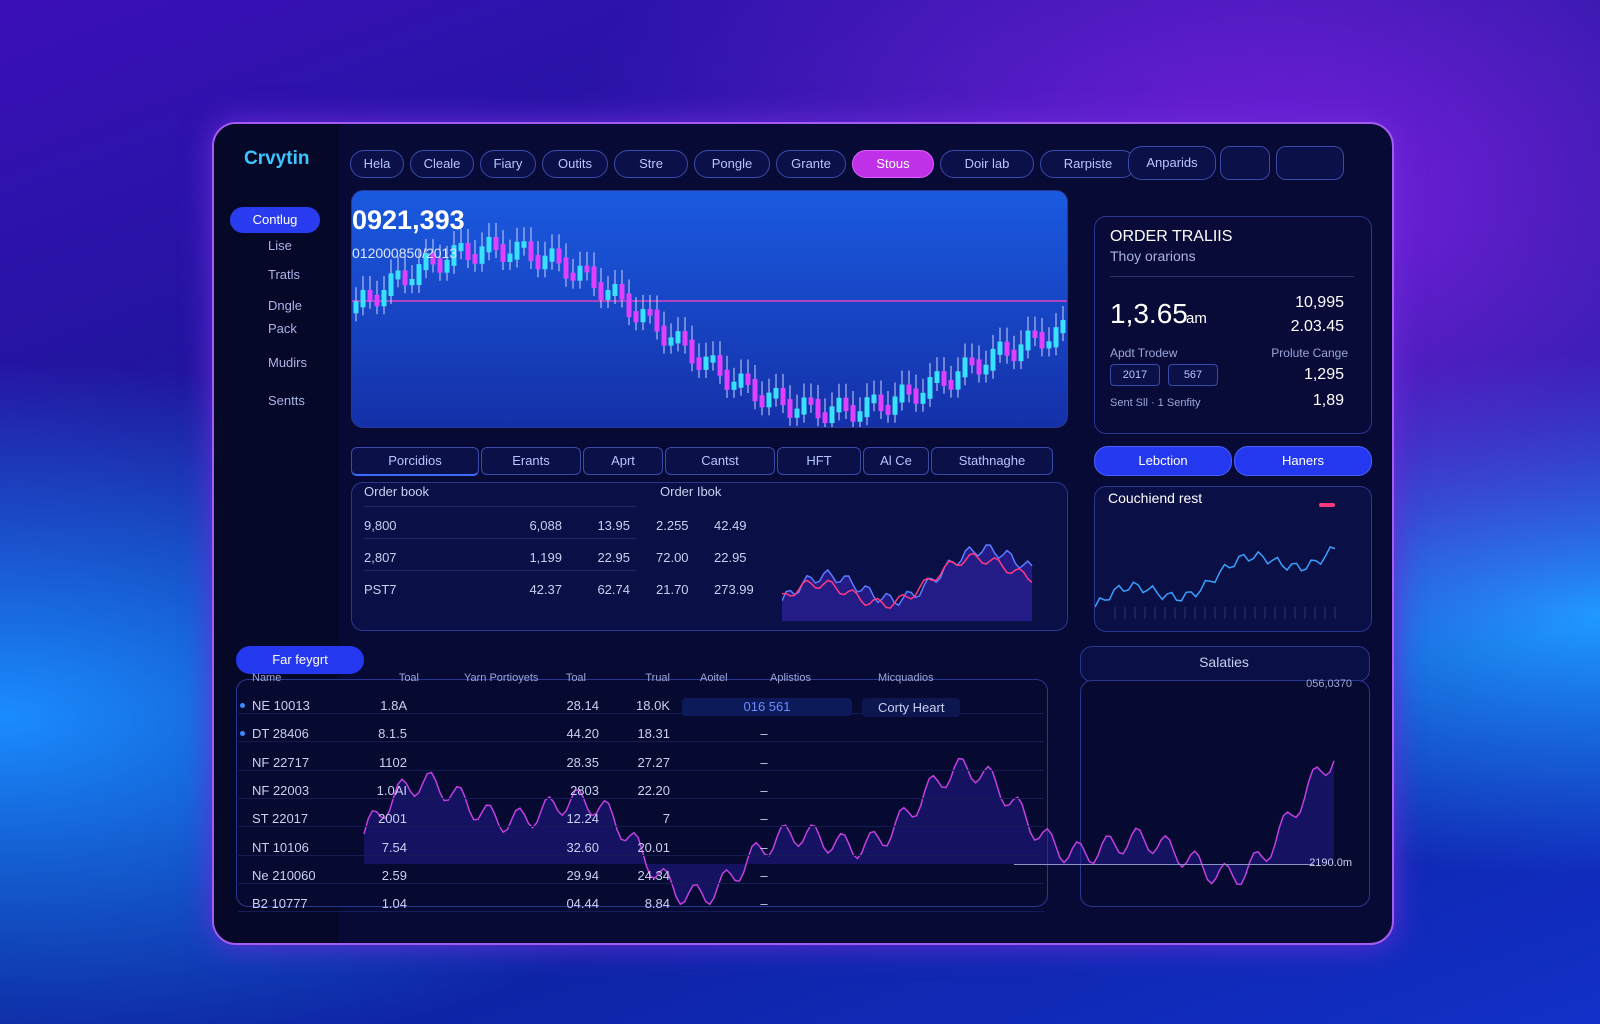 The image size is (1600, 1024). I want to click on card, so click(1233, 559).